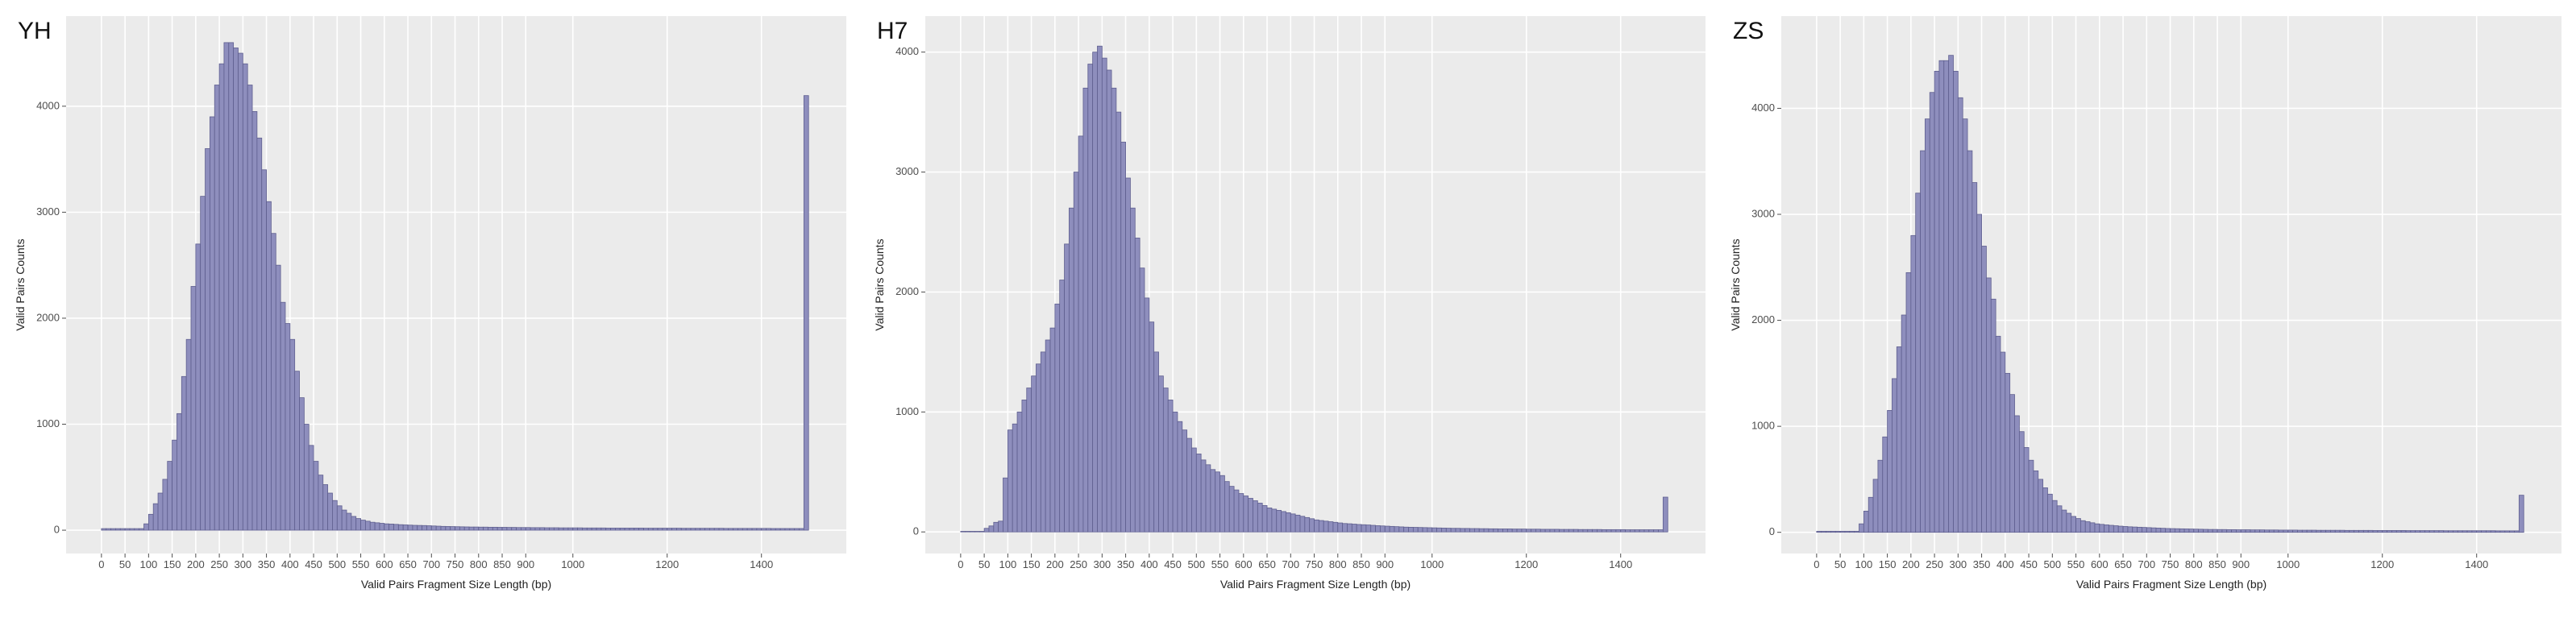 The height and width of the screenshot is (622, 2576). What do you see at coordinates (1338, 564) in the screenshot?
I see `x-tick-label: 800` at bounding box center [1338, 564].